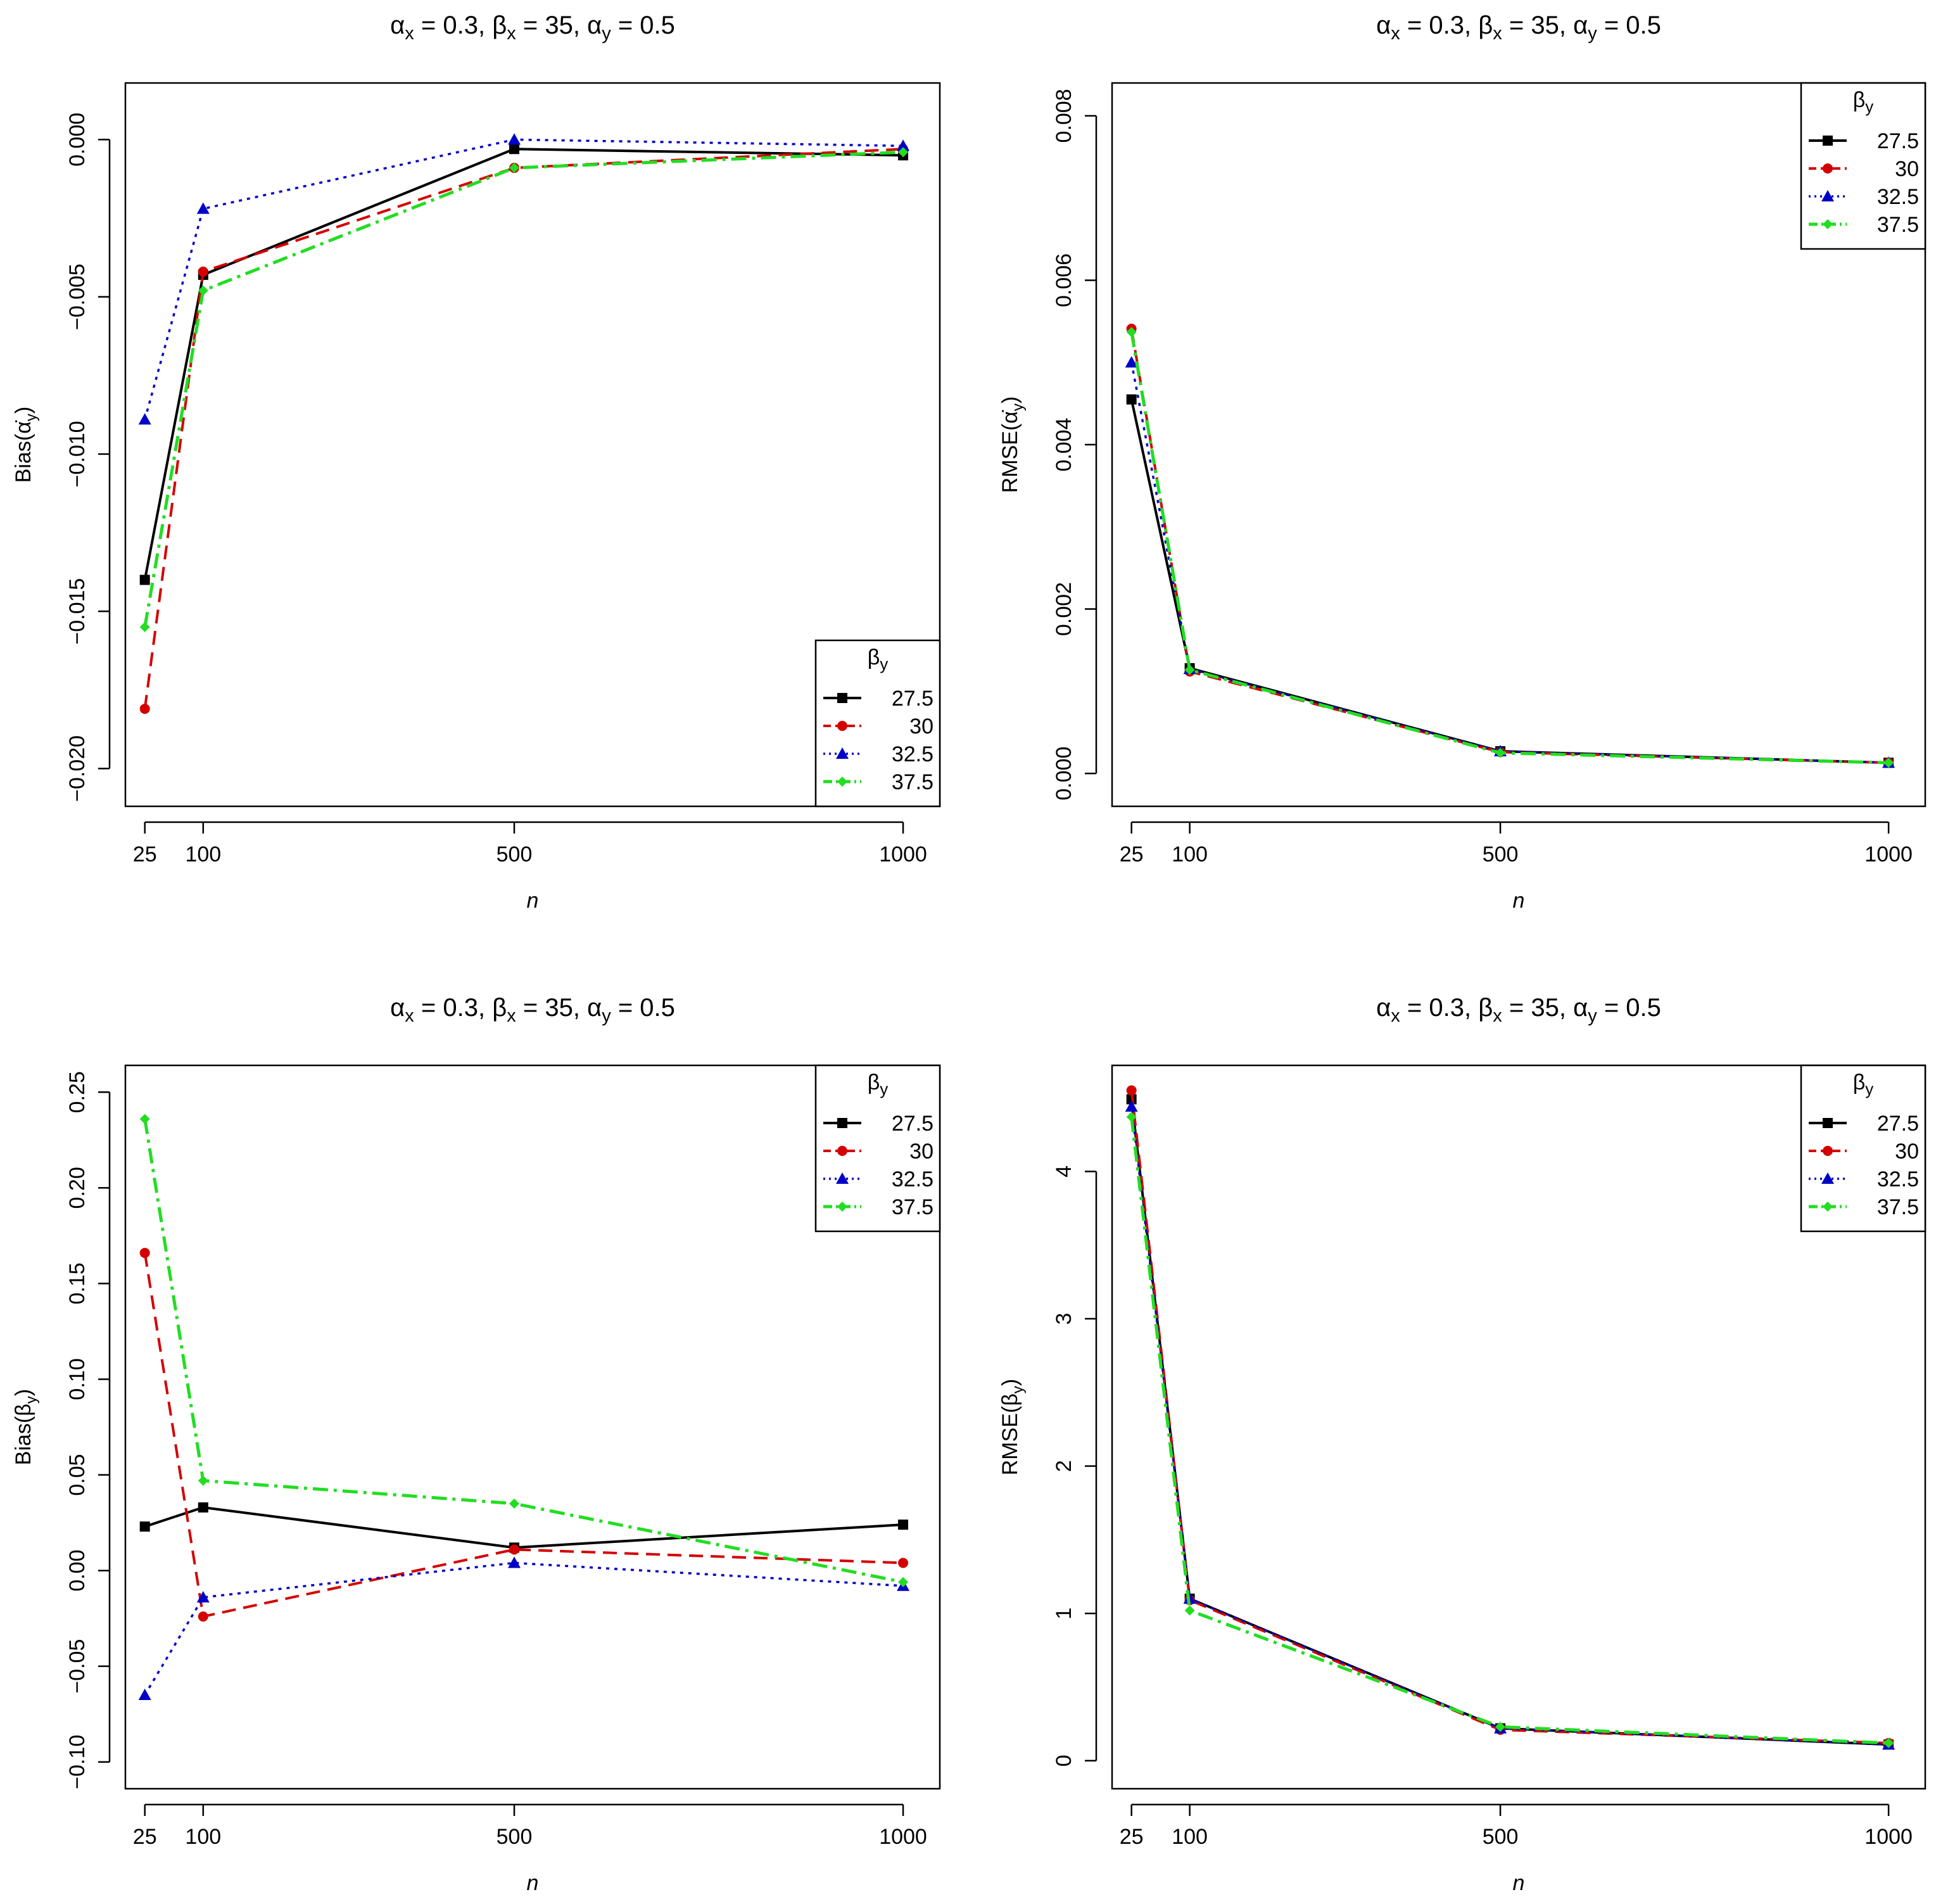 The width and height of the screenshot is (1936, 1904). What do you see at coordinates (1075, 445) in the screenshot?
I see `y-axis: 0.000 0.002 0.004 0.006 0.008` at bounding box center [1075, 445].